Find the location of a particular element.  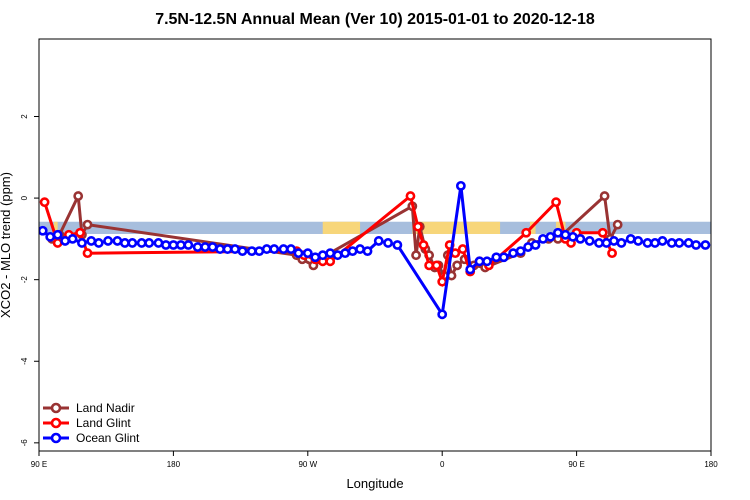

x-axis-label: Longitude is located at coordinates (374, 483).